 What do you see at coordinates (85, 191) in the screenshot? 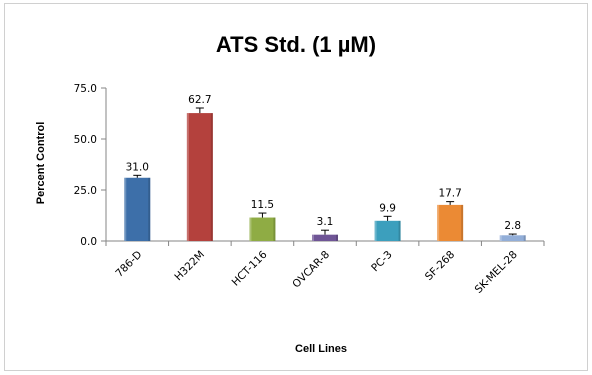
I see `y-tick-label: 25.0` at bounding box center [85, 191].